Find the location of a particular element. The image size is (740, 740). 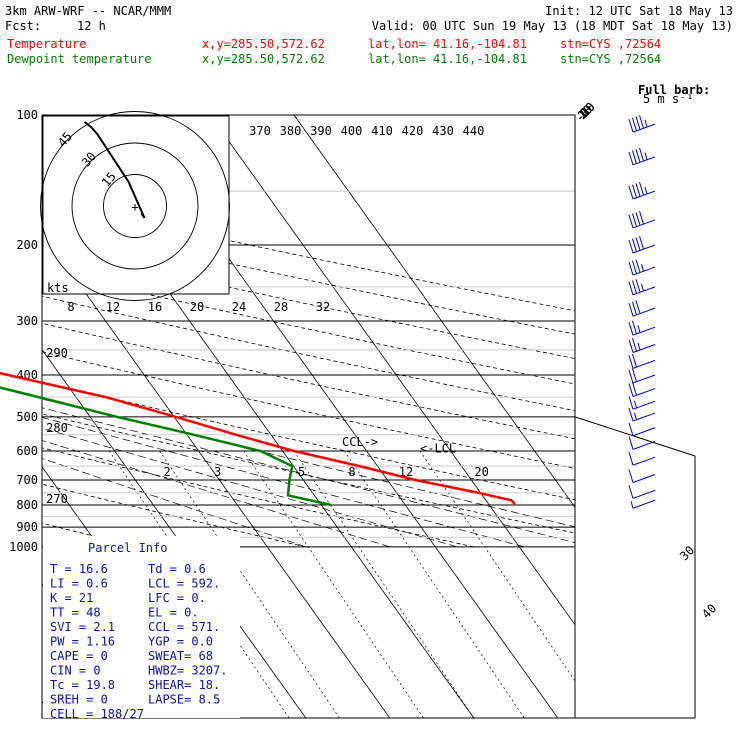

parcel-info-right: CCL = 571. is located at coordinates (184, 627).